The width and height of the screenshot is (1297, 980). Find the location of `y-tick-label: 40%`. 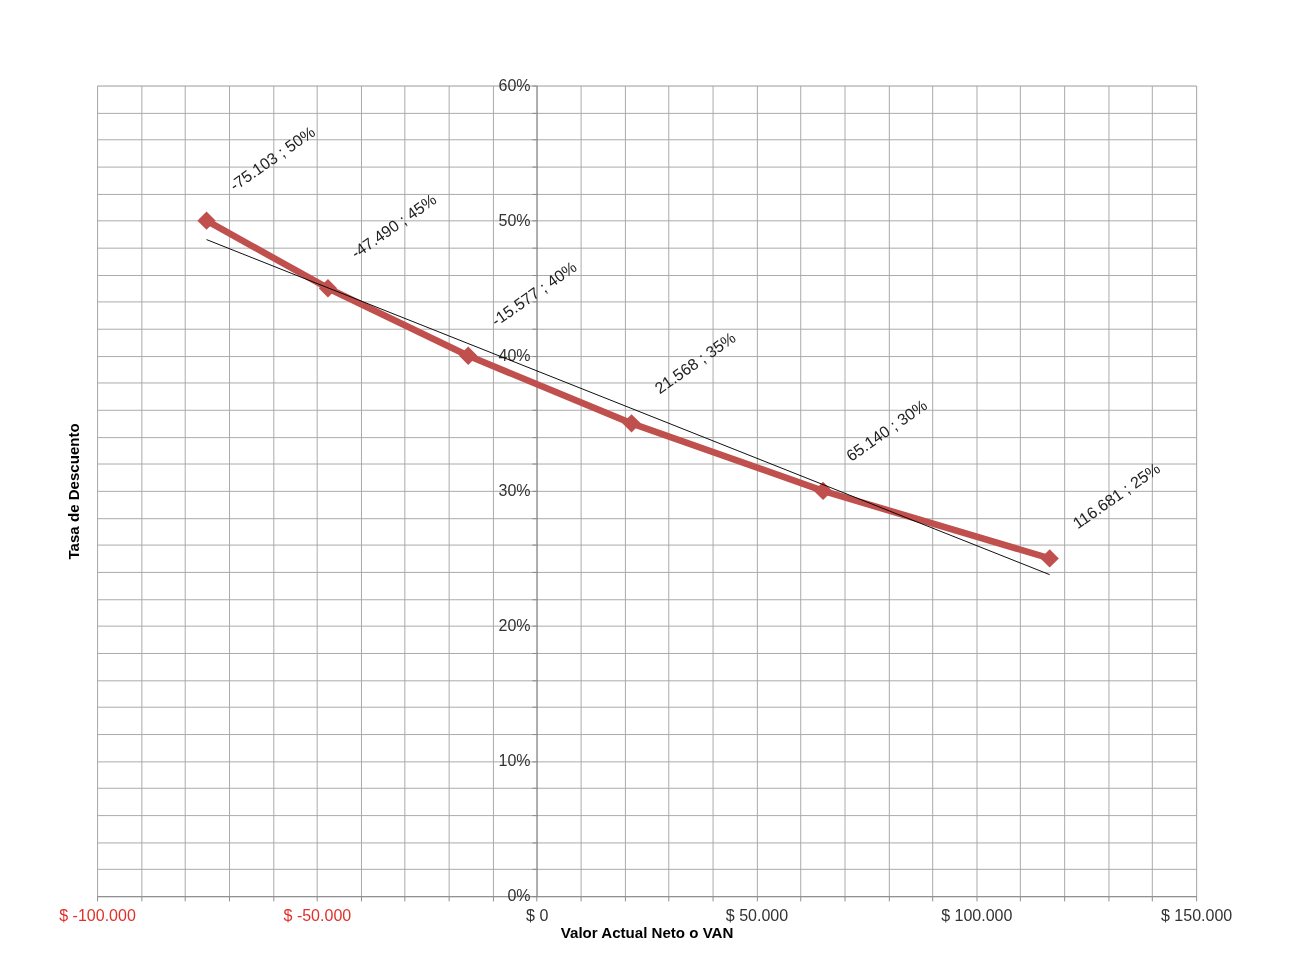

y-tick-label: 40% is located at coordinates (514, 354).